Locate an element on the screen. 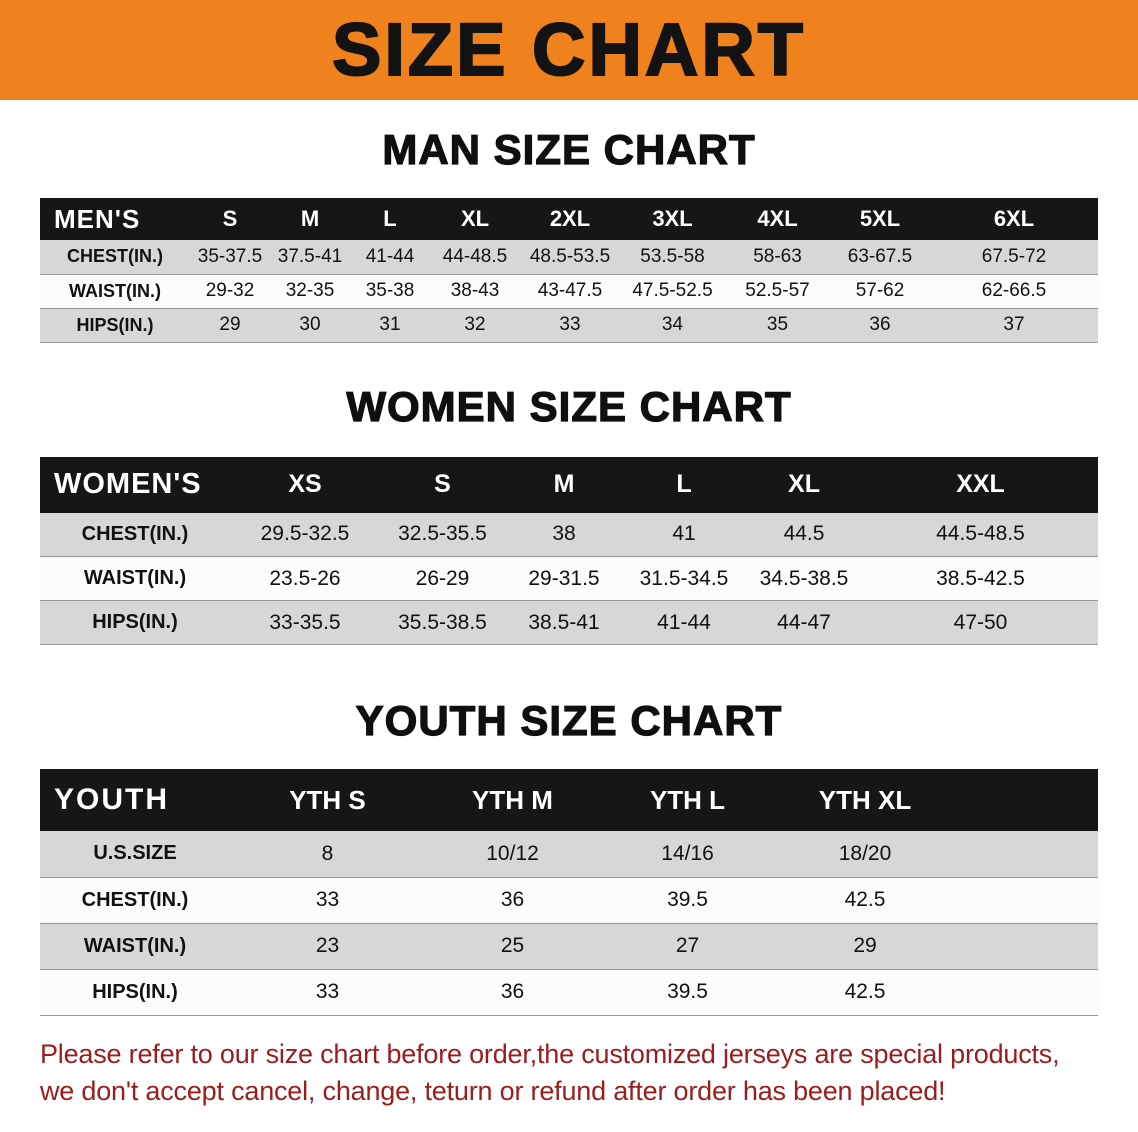 This screenshot has height=1132, width=1138. measurement-label: U.S.SIZE is located at coordinates (135, 853).